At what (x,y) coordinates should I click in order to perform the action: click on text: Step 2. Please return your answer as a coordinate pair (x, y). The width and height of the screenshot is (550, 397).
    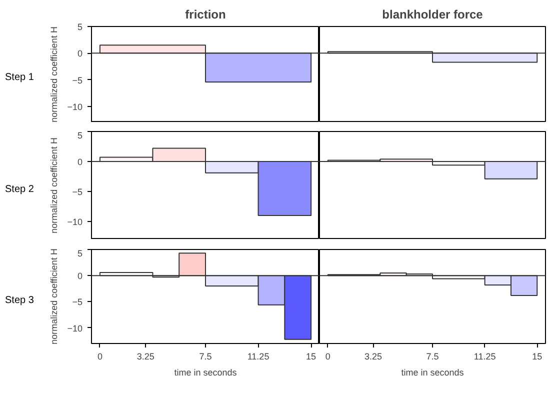
    Looking at the image, I should click on (19, 189).